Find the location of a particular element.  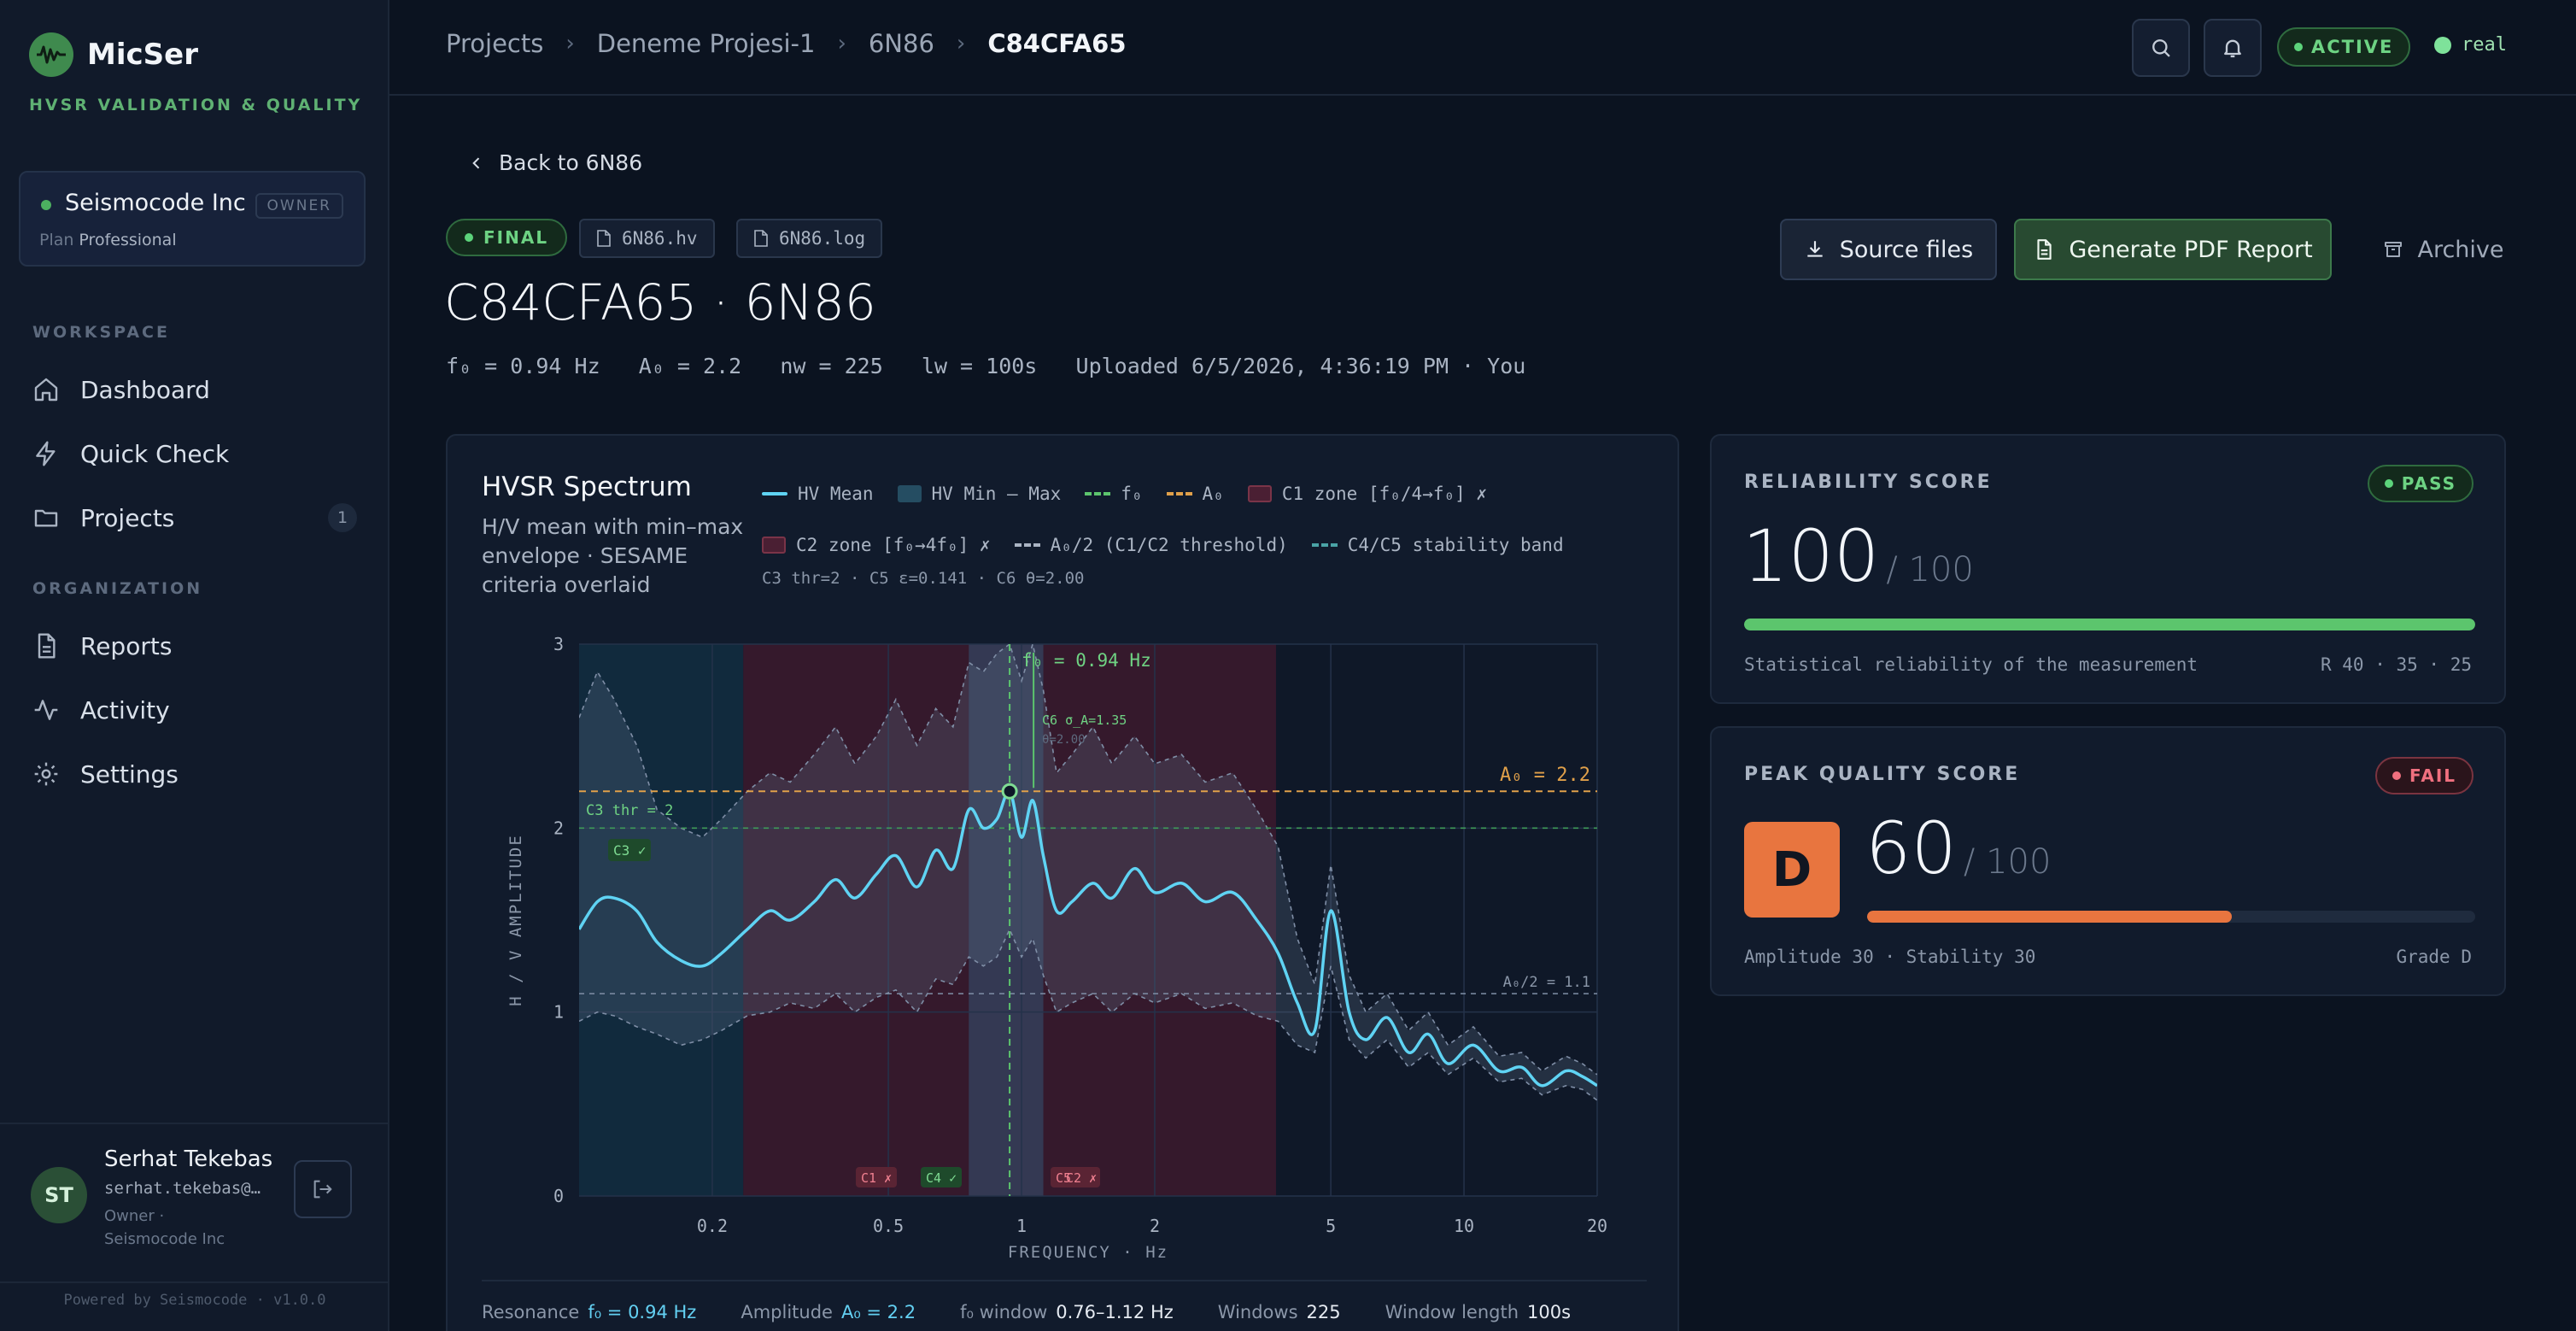

breadcrumb-project: Deneme Projesi-1 is located at coordinates (706, 43).